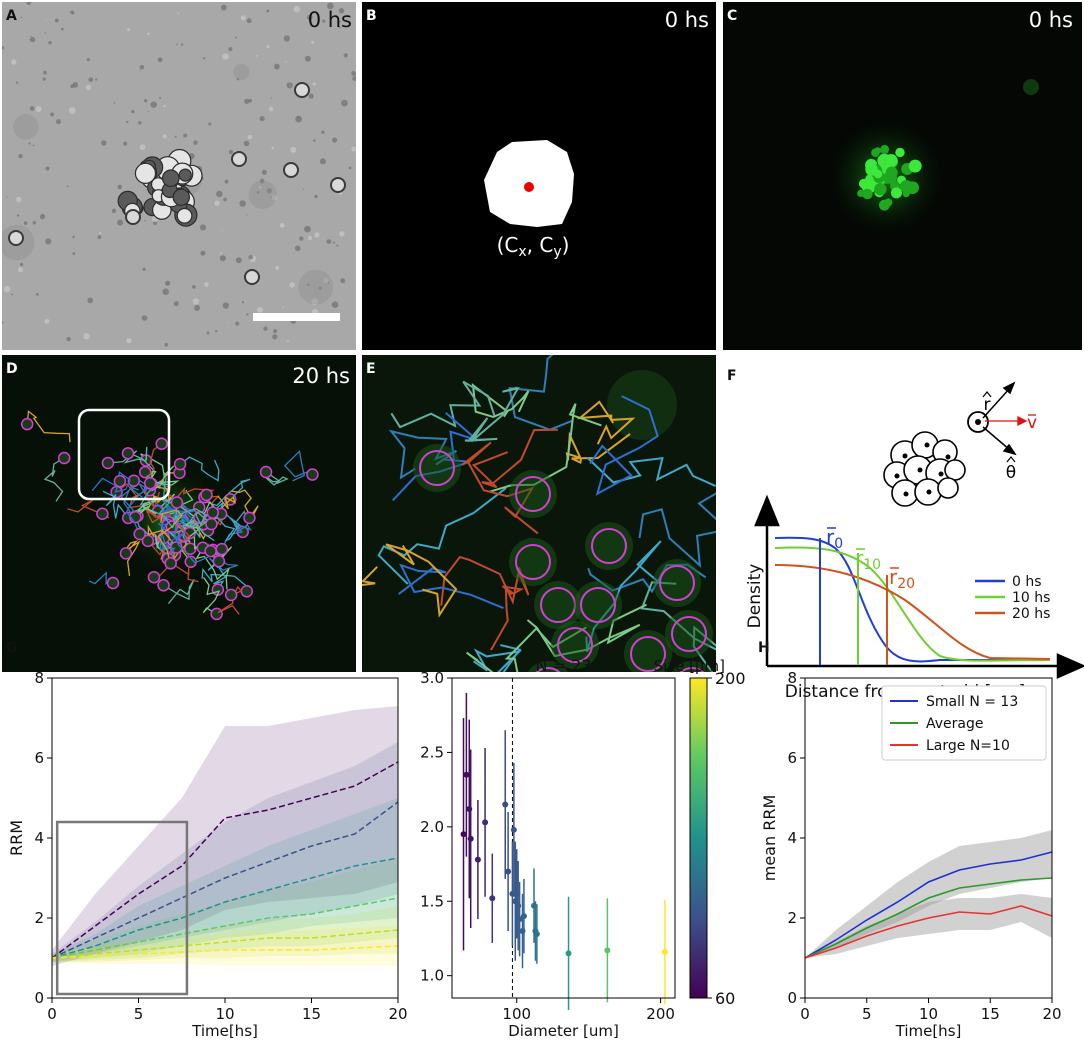 The image size is (1084, 1045). I want to click on y-axis-label: mean RRM, so click(769, 838).